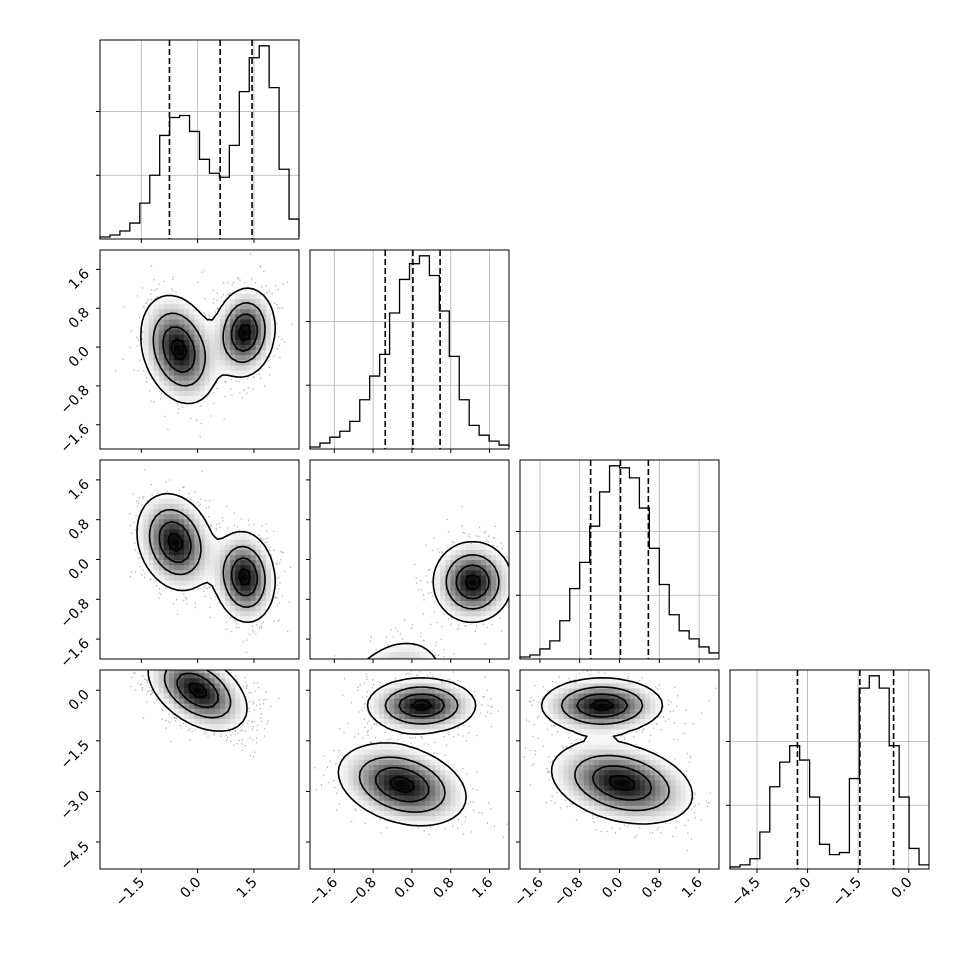 This screenshot has height=970, width=970. Describe the element at coordinates (178, 353) in the screenshot. I see `scatter-panel-0-1: −1.6−0.80.00.81.6` at that location.